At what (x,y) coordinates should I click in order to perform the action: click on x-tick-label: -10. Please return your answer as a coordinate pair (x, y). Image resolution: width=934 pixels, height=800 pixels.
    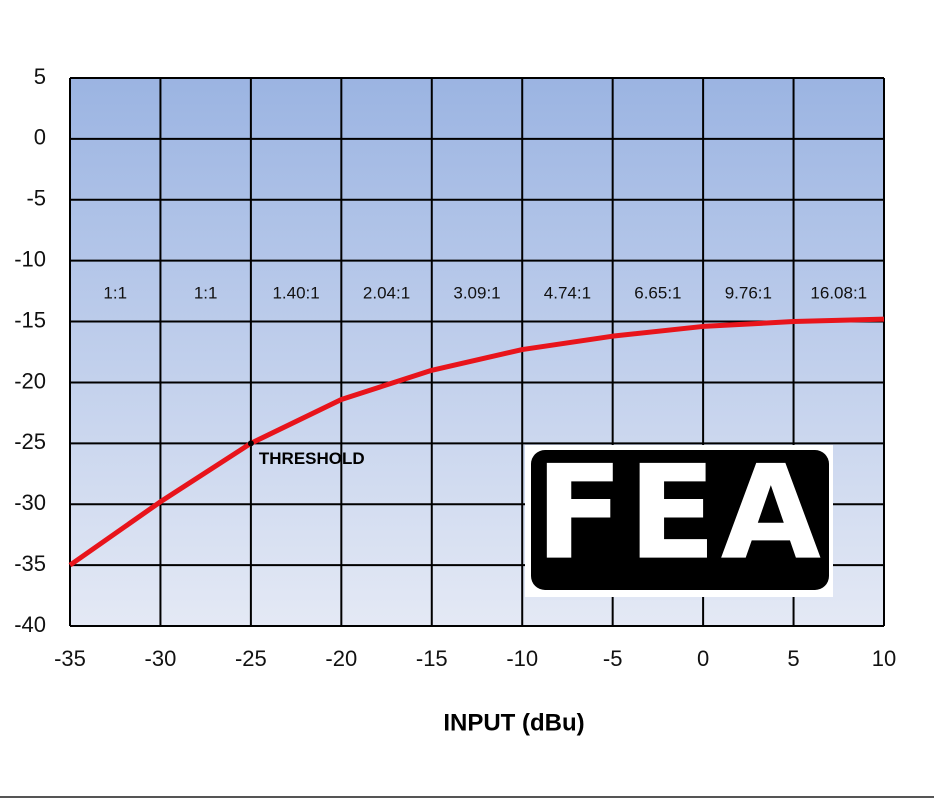
    Looking at the image, I should click on (522, 658).